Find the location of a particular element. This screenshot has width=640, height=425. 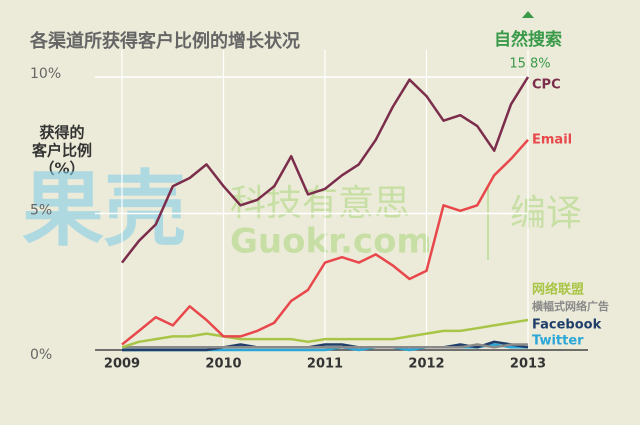

series-label: 横幅式网络广告 is located at coordinates (570, 306).